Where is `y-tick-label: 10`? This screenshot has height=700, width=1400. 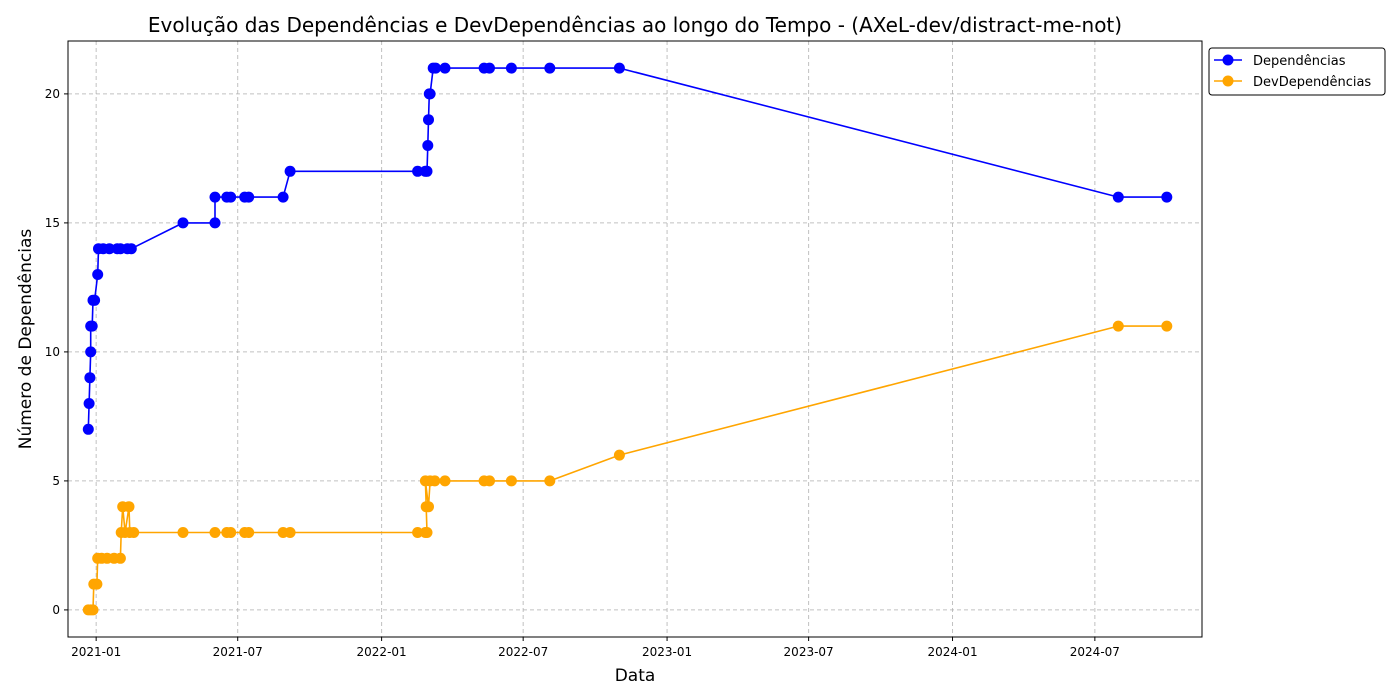 y-tick-label: 10 is located at coordinates (52, 352).